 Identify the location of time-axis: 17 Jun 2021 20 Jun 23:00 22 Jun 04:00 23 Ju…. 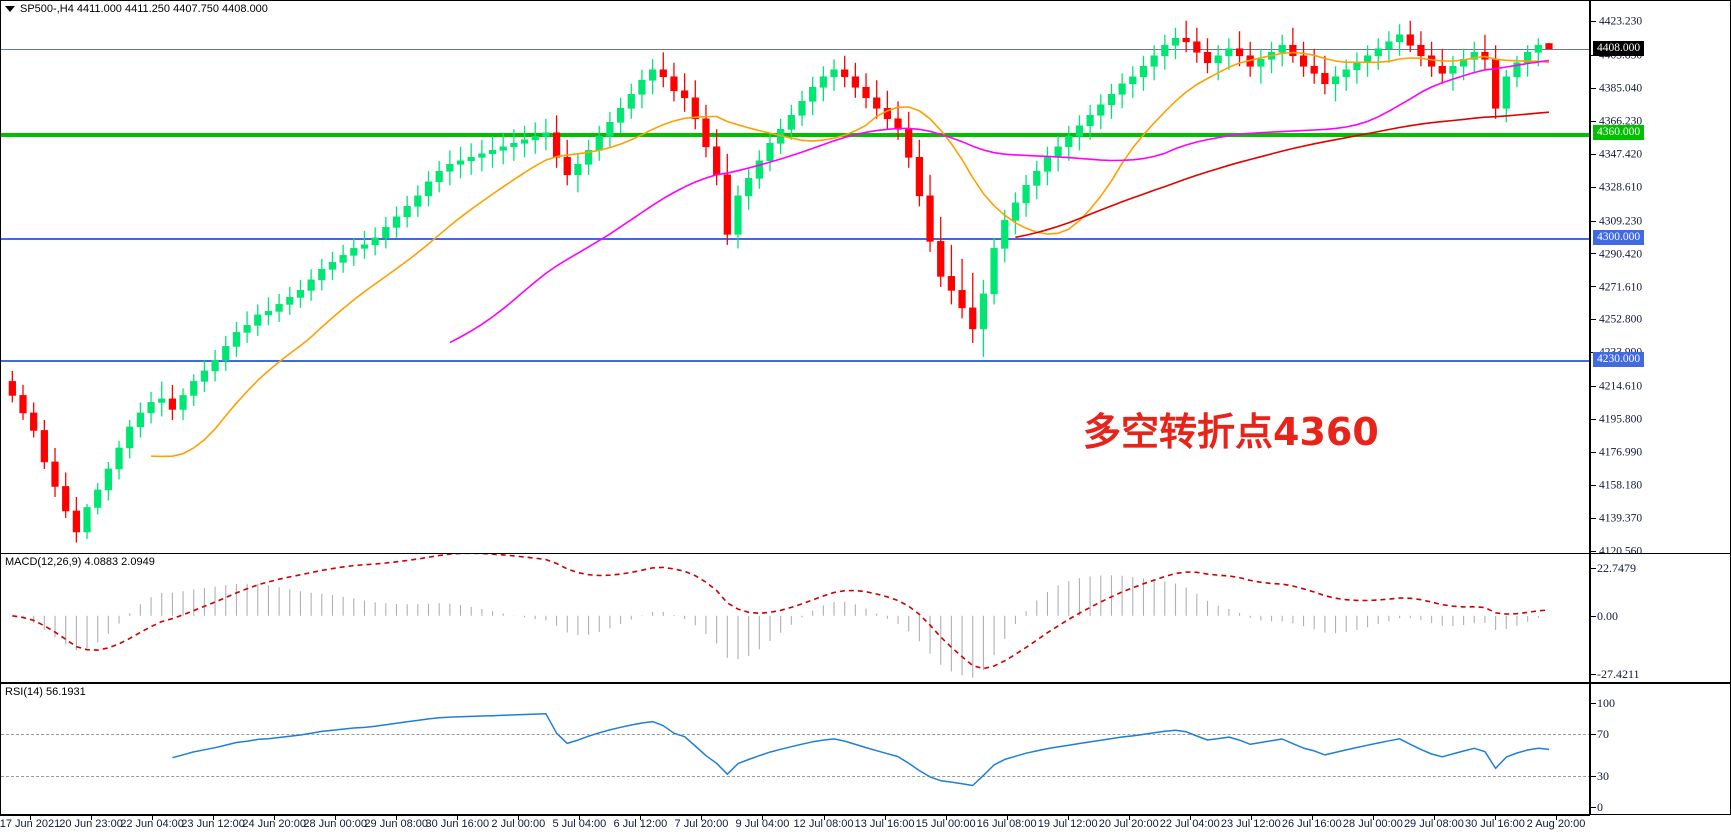
(795, 826).